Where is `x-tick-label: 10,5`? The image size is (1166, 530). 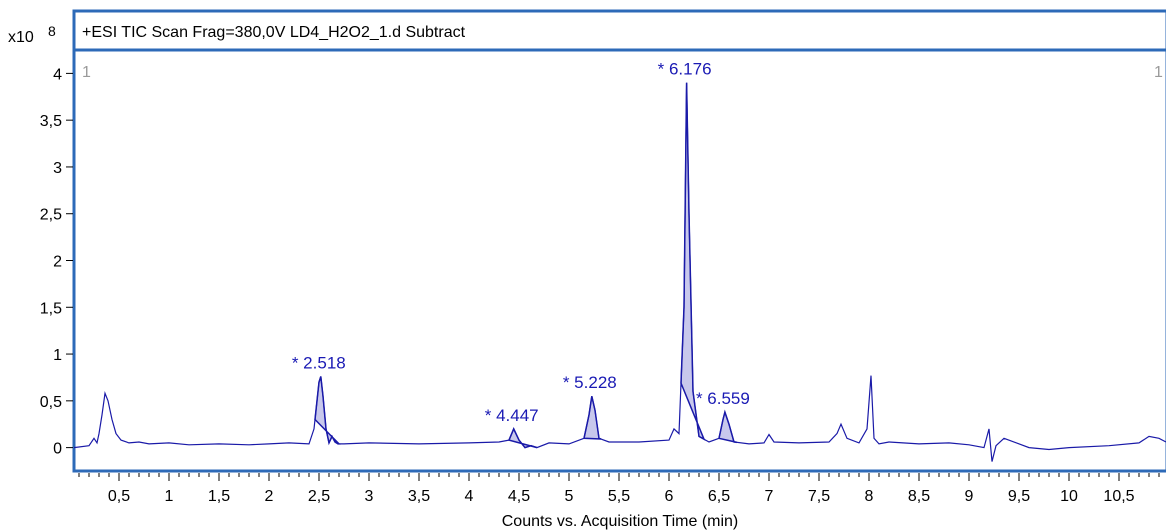
x-tick-label: 10,5 is located at coordinates (1118, 496).